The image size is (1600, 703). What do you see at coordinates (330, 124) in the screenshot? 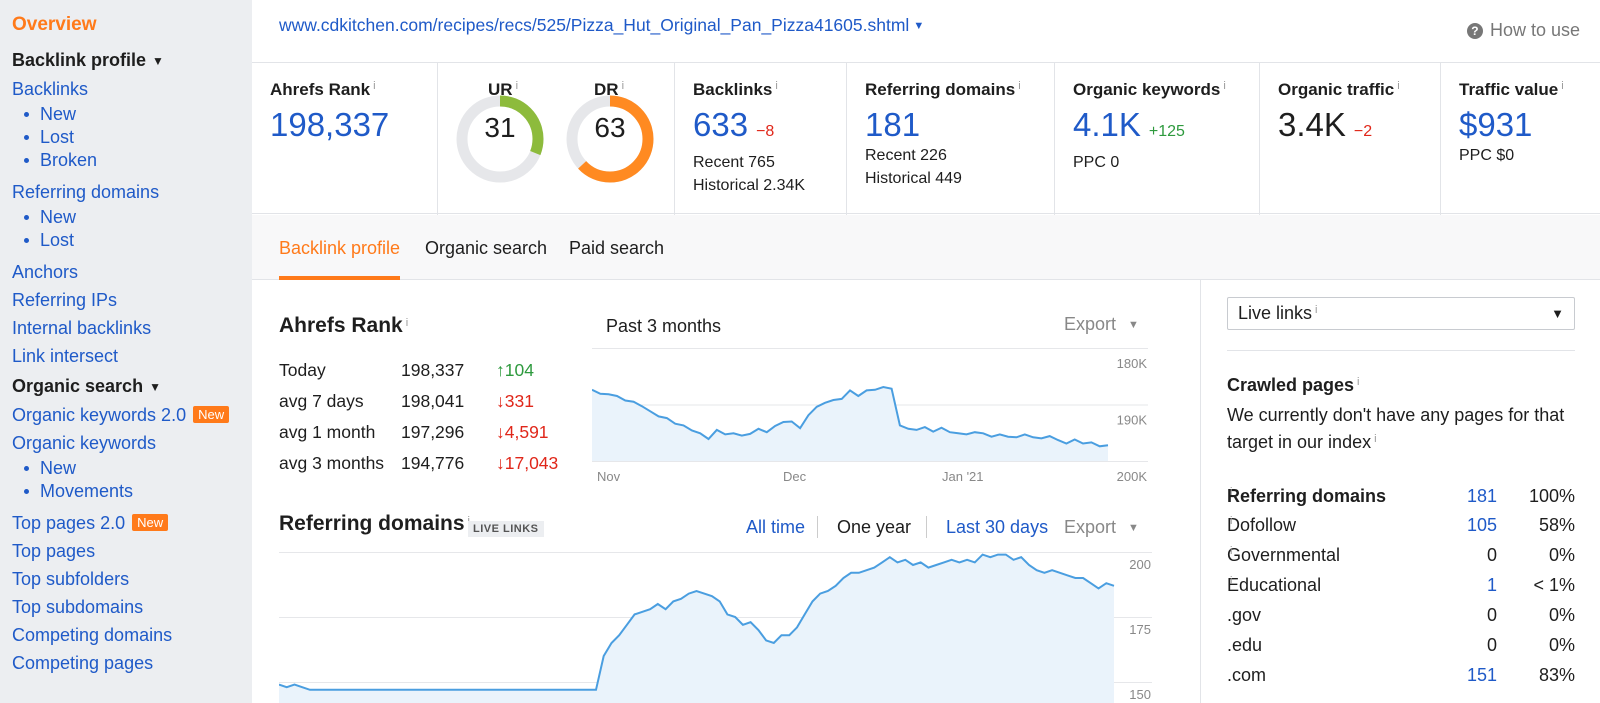
I see `ahrefs-rank-value: 198,337` at bounding box center [330, 124].